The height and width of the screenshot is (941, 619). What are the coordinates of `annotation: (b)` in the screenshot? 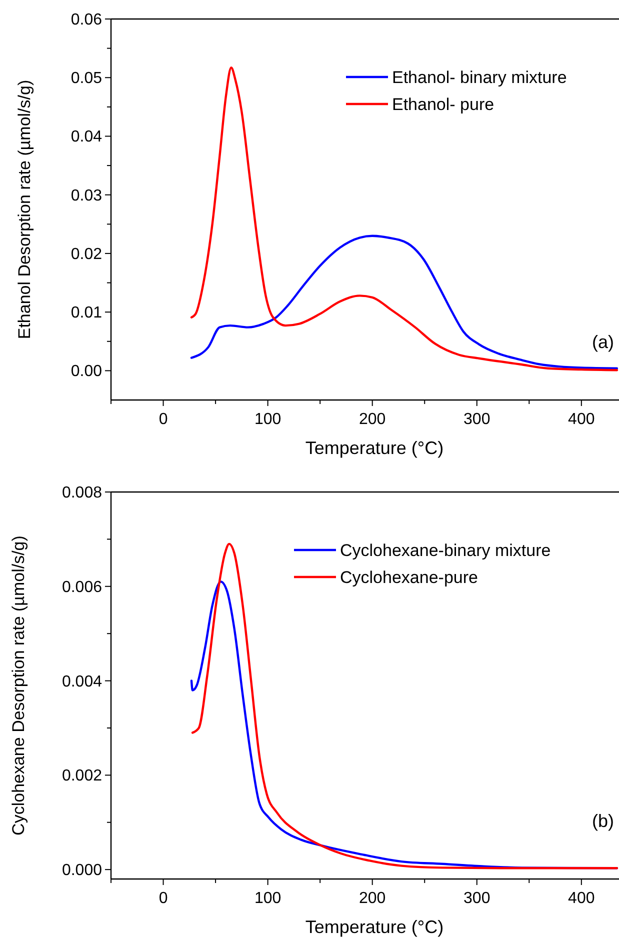 It's located at (603, 821).